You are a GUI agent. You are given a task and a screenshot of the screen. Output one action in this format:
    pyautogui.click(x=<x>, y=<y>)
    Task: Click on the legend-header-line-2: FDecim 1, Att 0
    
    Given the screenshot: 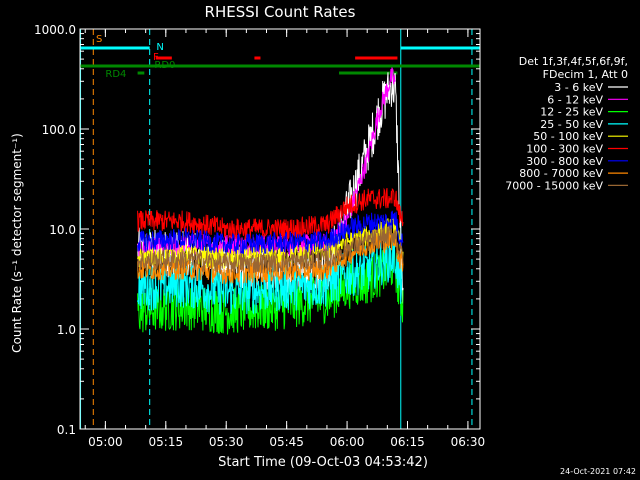 What is the action you would take?
    pyautogui.click(x=585, y=74)
    